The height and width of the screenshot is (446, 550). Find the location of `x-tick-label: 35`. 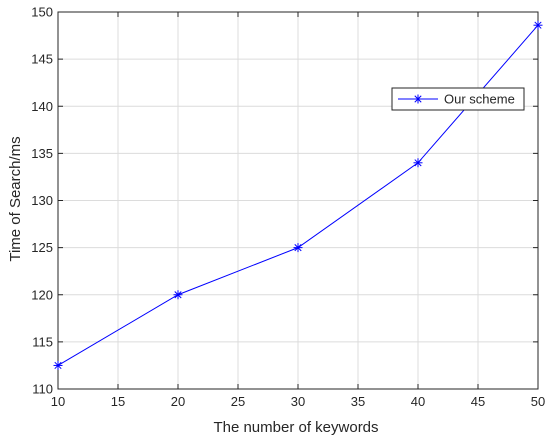

x-tick-label: 35 is located at coordinates (358, 401).